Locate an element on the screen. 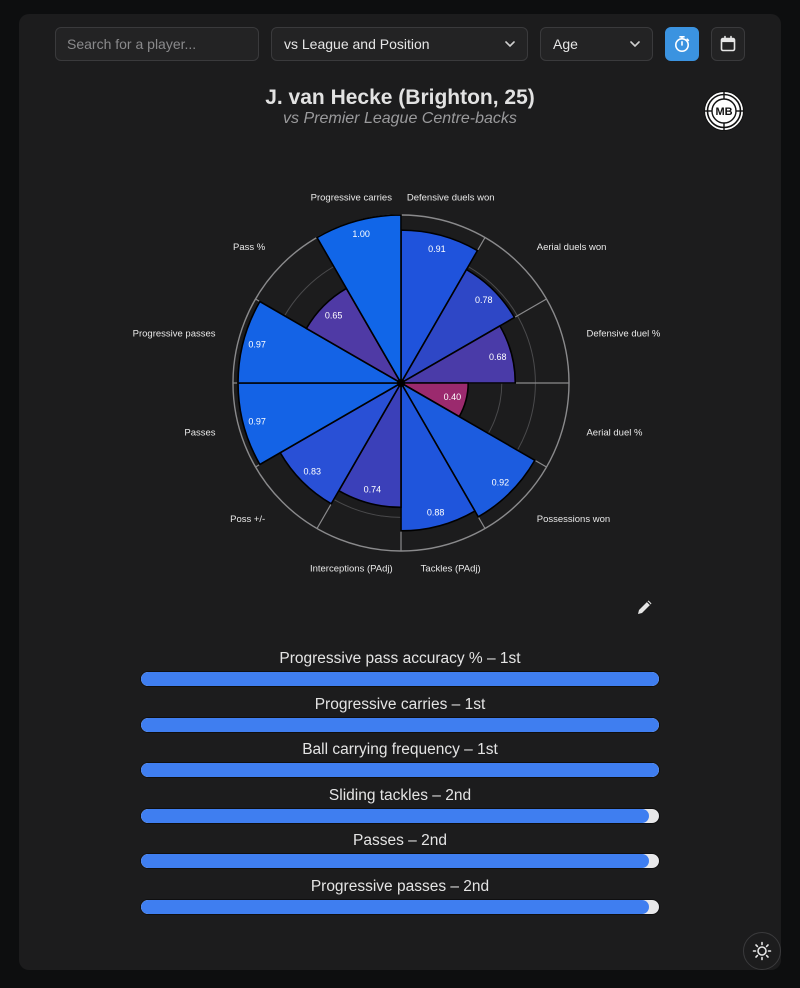 This screenshot has height=988, width=800. ranking-bar-label: Ball carrying frequency – 1st is located at coordinates (400, 749).